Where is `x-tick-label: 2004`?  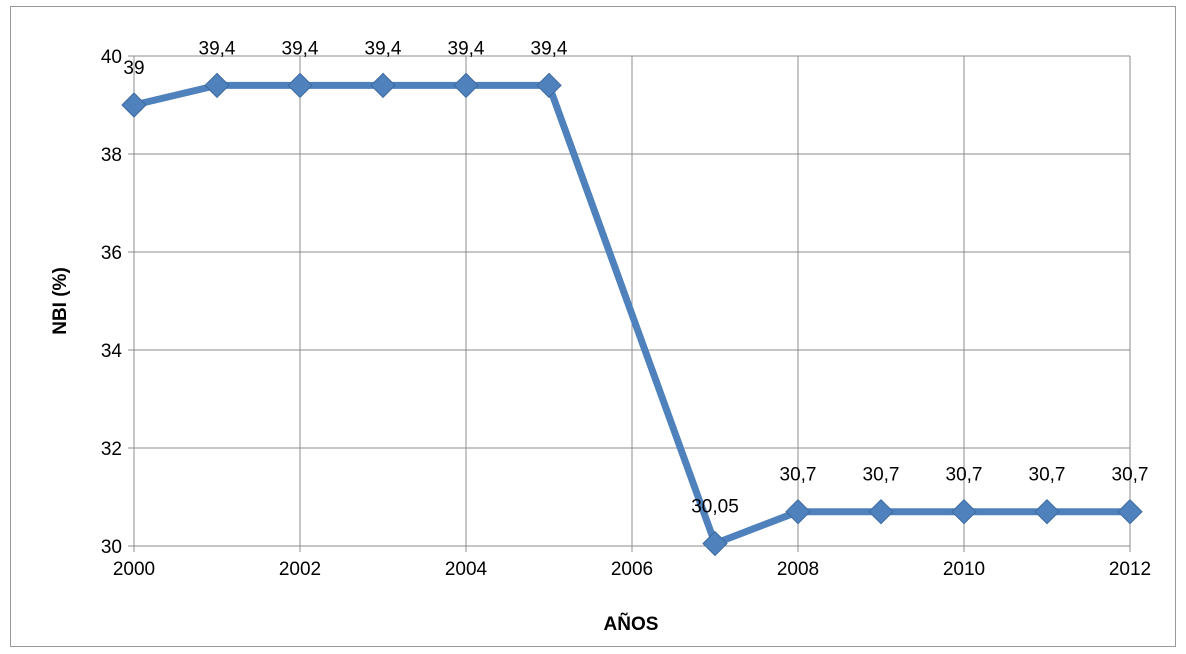 x-tick-label: 2004 is located at coordinates (466, 569).